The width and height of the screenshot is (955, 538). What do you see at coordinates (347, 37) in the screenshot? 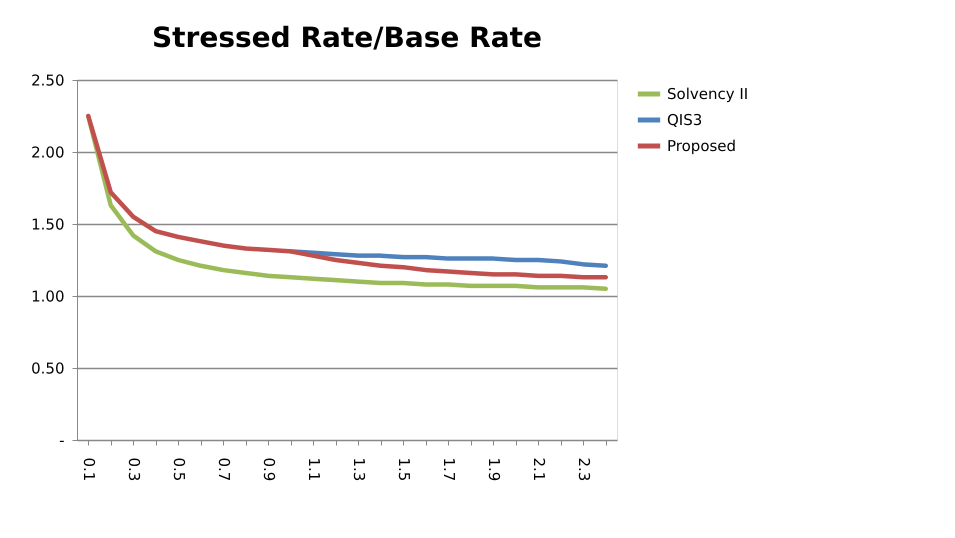
I see `chart-title: Stressed Rate/Base Rate` at bounding box center [347, 37].